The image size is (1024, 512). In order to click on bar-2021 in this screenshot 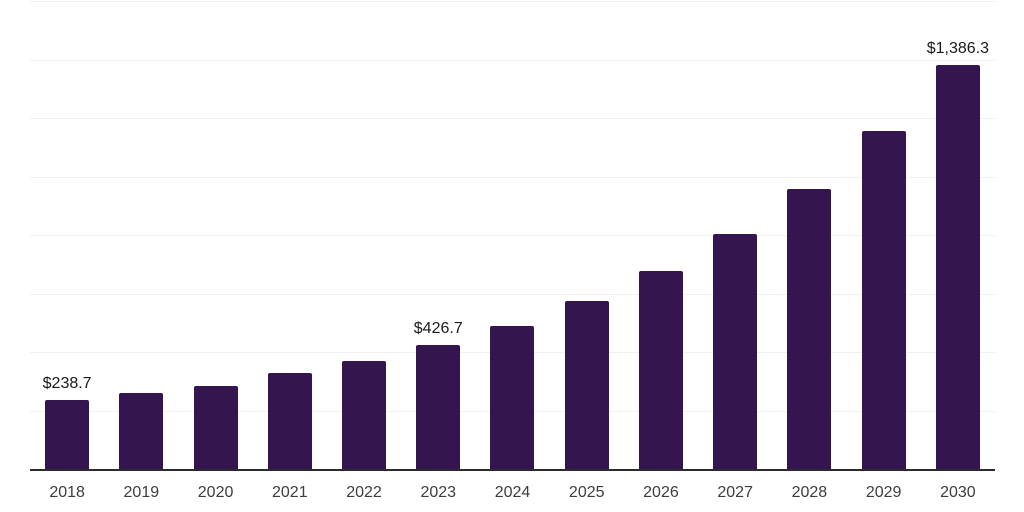, I will do `click(289, 421)`.